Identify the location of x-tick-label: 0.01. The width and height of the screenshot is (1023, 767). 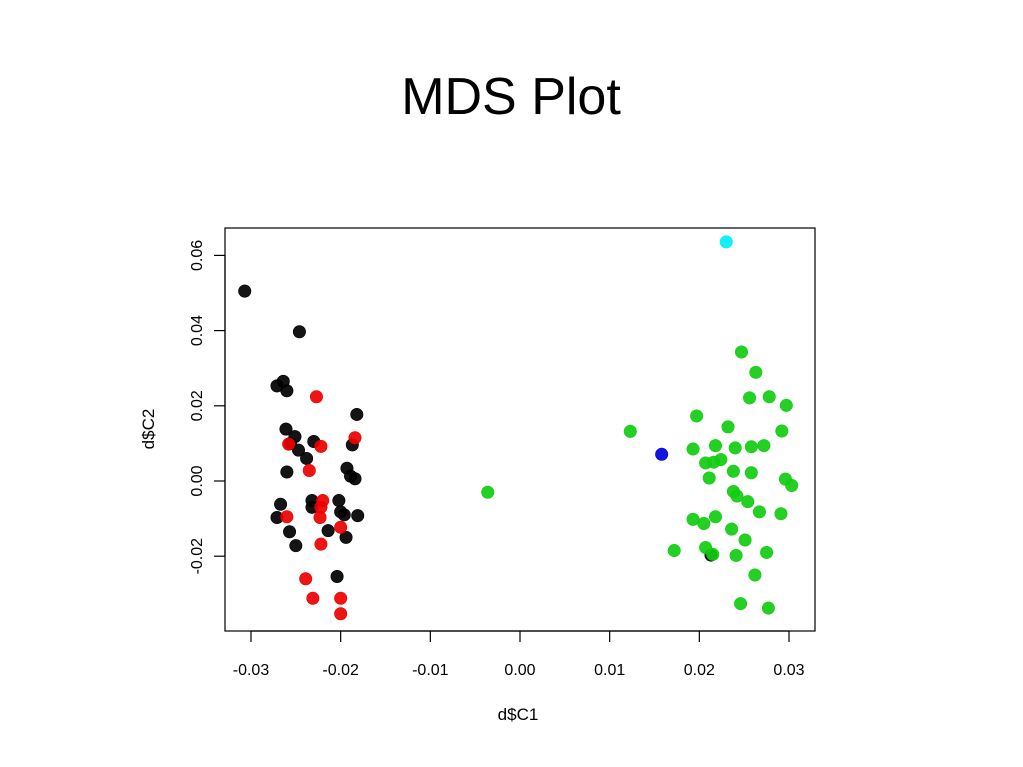
(609, 670).